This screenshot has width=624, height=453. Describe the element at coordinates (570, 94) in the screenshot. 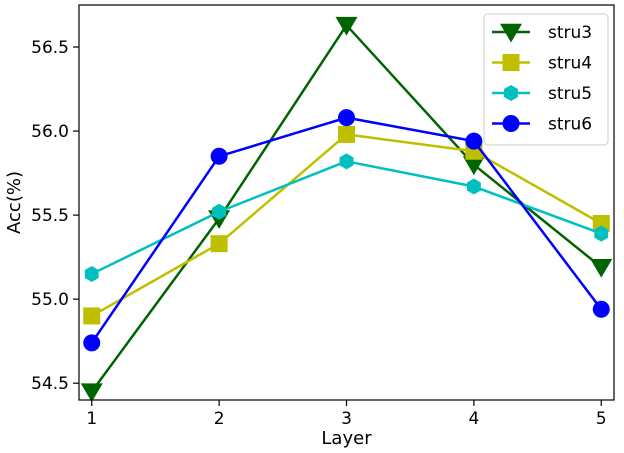

I see `legend-label: stru5` at that location.